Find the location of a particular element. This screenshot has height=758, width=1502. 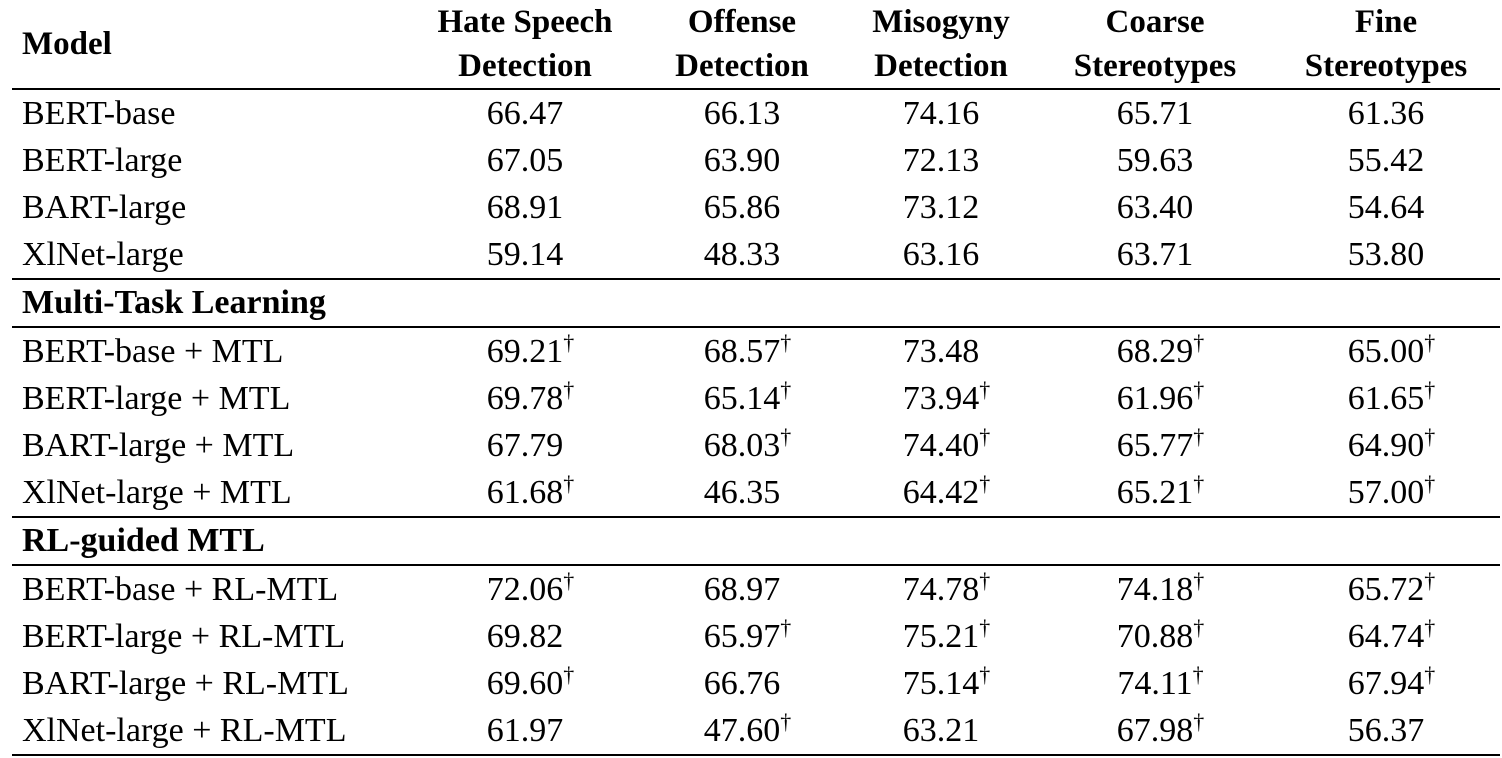

score-value: 67.94 is located at coordinates (1386, 683).